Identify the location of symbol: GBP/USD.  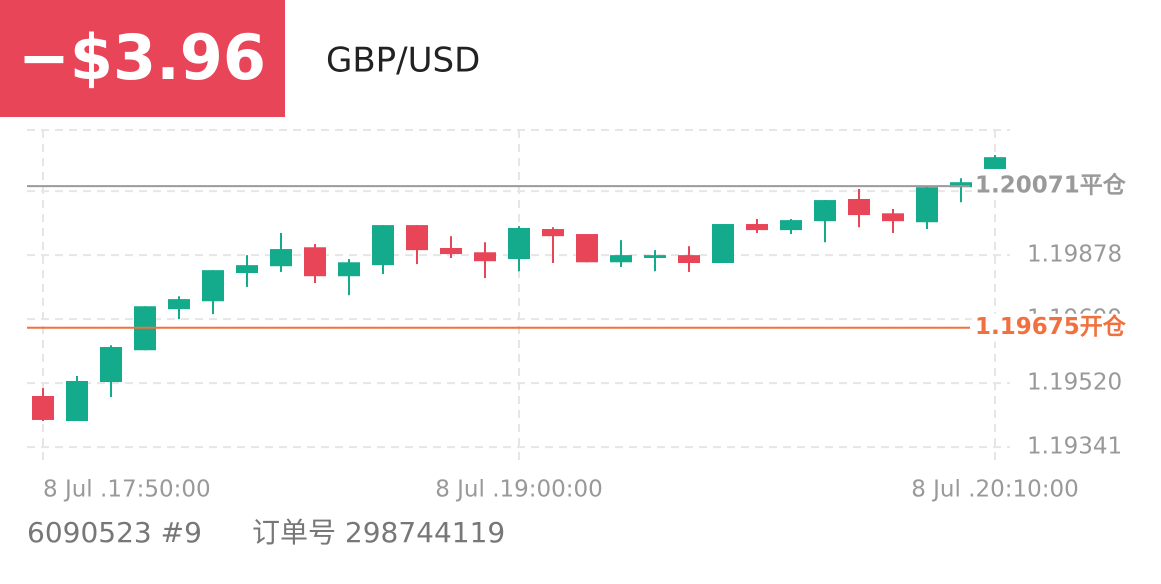
(403, 61).